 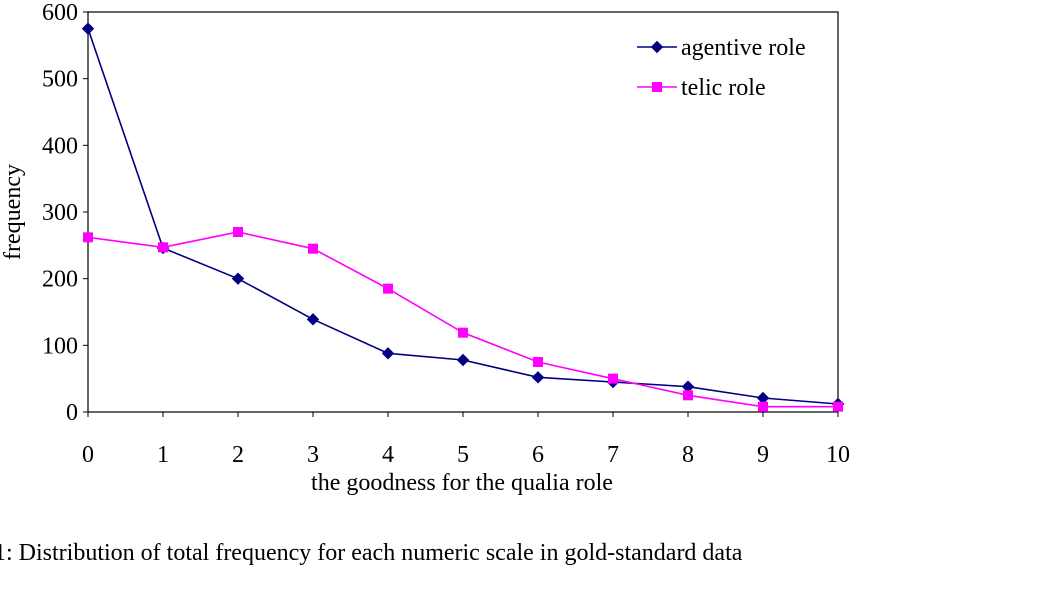 What do you see at coordinates (466, 440) in the screenshot?
I see `x-axis: 0 1 2 3 4 5 6 7 8 9 10` at bounding box center [466, 440].